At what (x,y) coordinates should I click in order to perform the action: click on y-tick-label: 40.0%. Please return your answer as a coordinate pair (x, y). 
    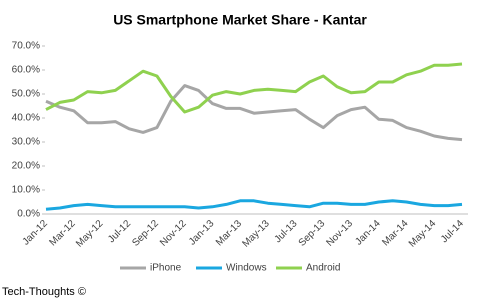
    Looking at the image, I should click on (26, 118).